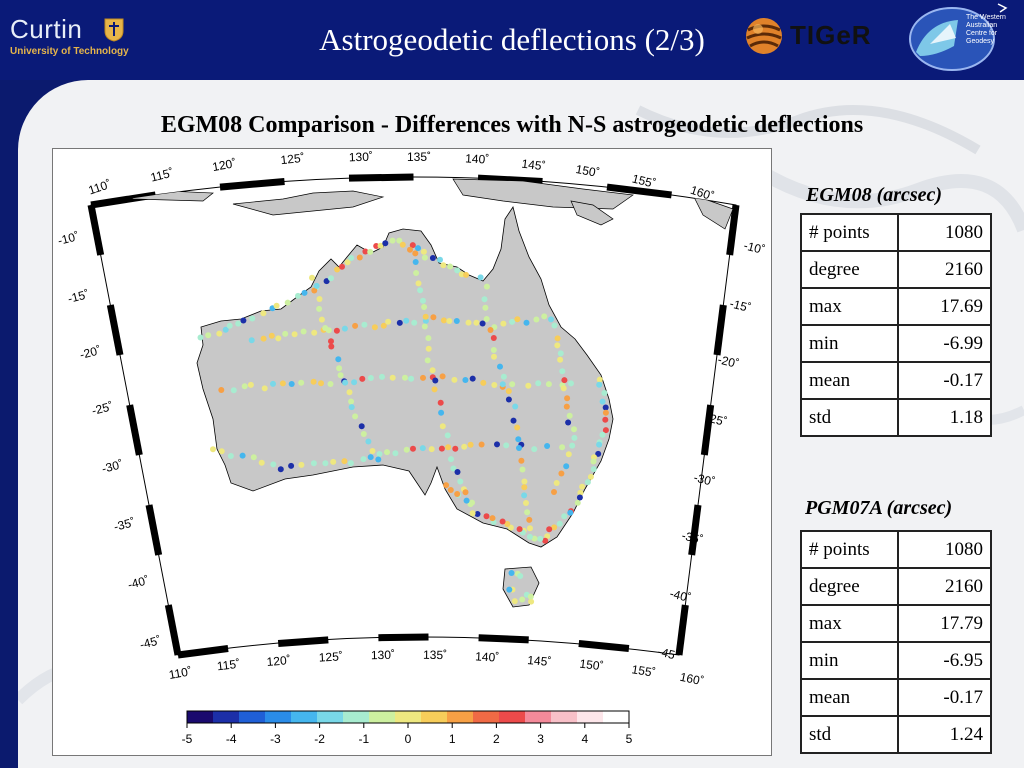 The height and width of the screenshot is (768, 1024). Describe the element at coordinates (180, 673) in the screenshot. I see `longitude-label: 110˚` at that location.